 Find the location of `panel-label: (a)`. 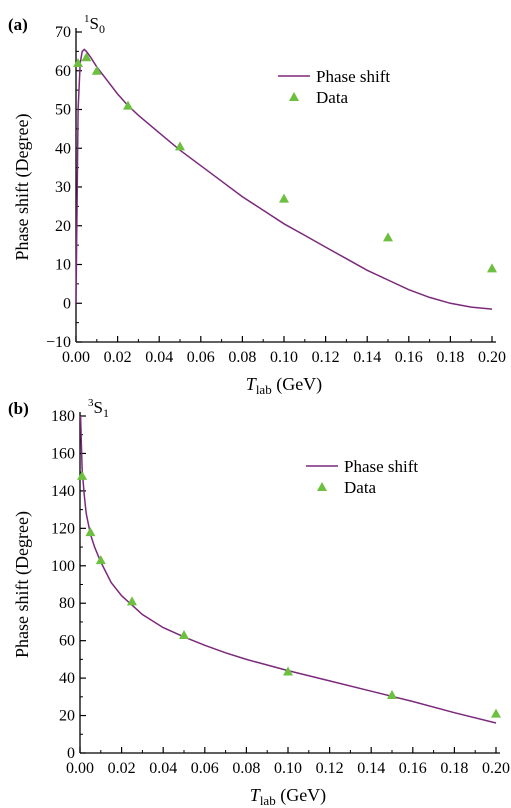

panel-label: (a) is located at coordinates (18, 24).